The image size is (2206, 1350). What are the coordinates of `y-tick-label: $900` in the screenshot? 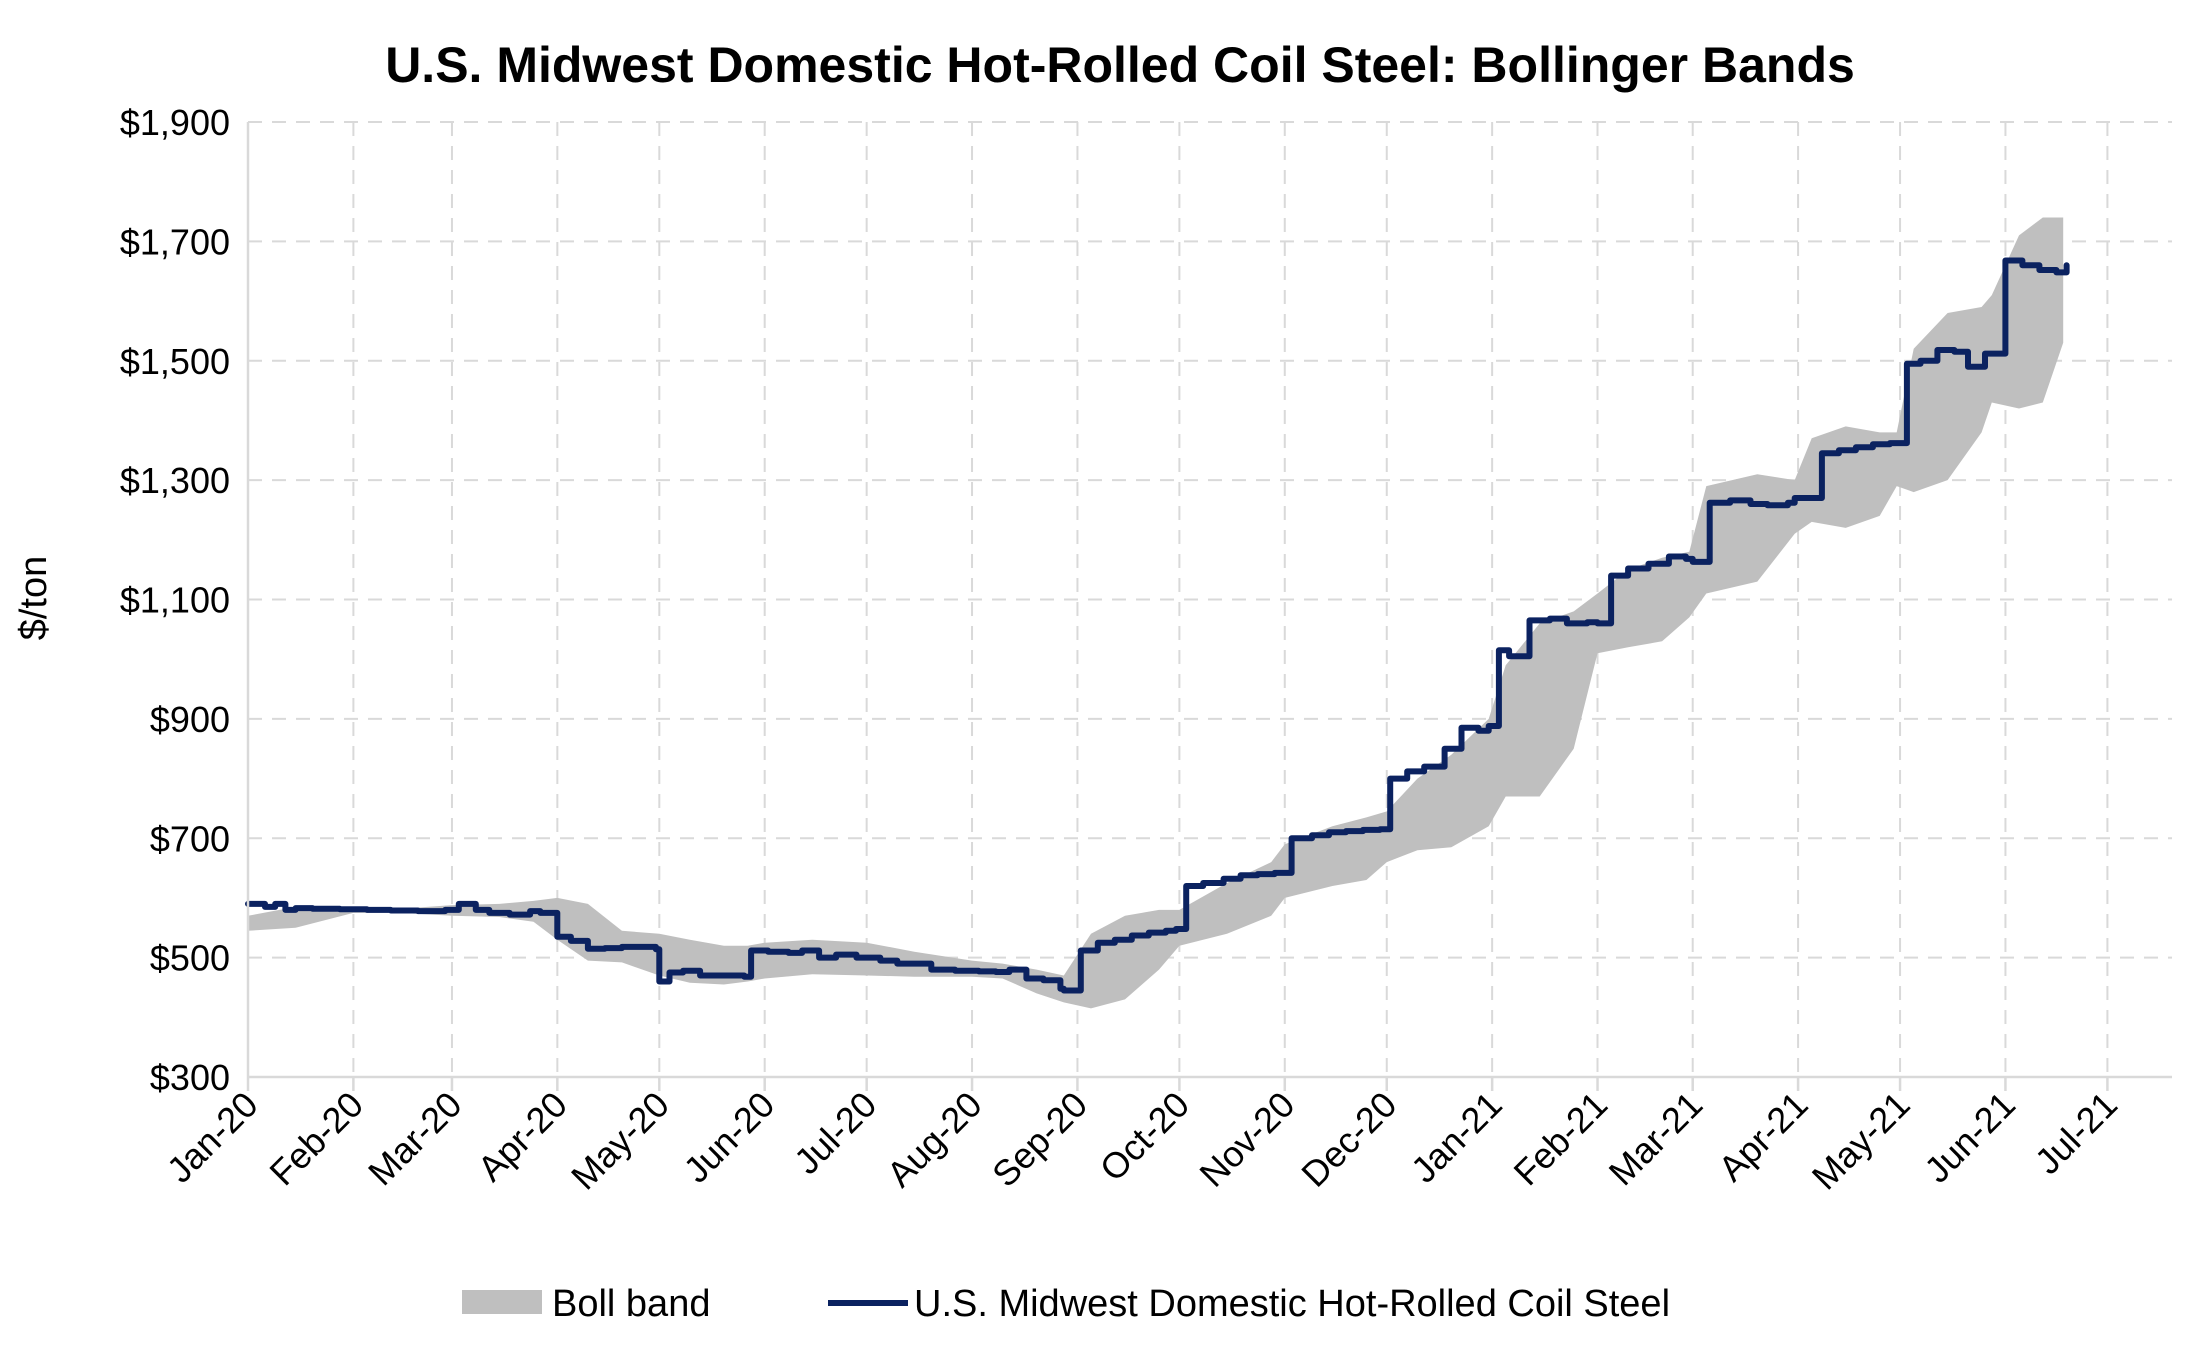 It's located at (190, 719).